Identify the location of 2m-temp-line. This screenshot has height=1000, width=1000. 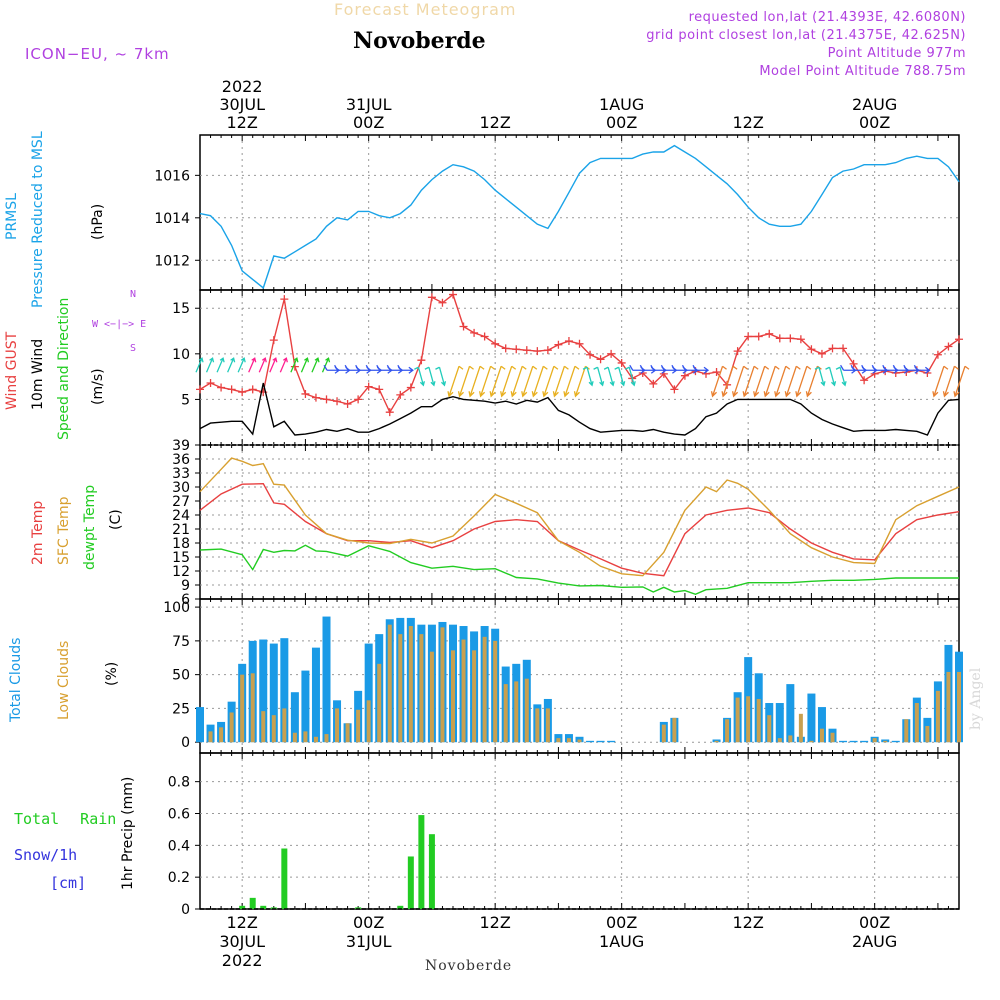
(579, 529).